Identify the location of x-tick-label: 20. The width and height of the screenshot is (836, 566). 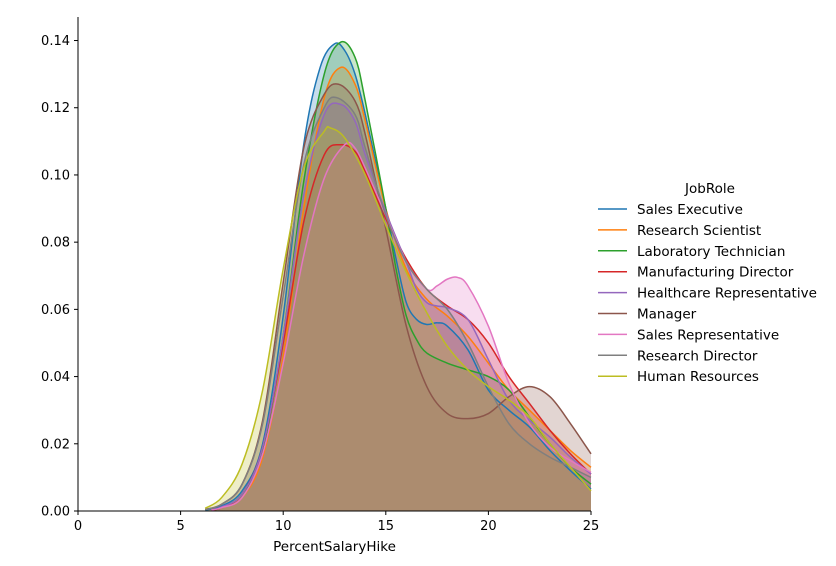
(488, 526).